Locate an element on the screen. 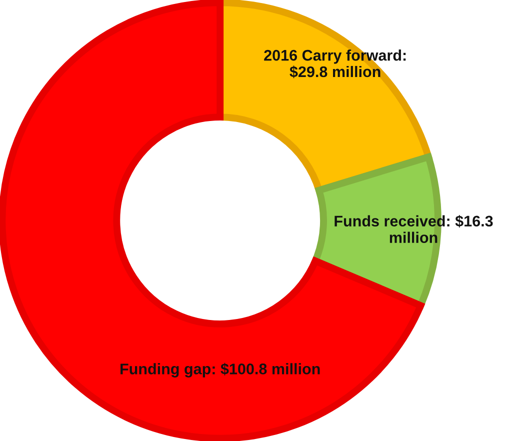 This screenshot has width=515, height=441. slice-label: Funding gap: $100.8 million is located at coordinates (220, 370).